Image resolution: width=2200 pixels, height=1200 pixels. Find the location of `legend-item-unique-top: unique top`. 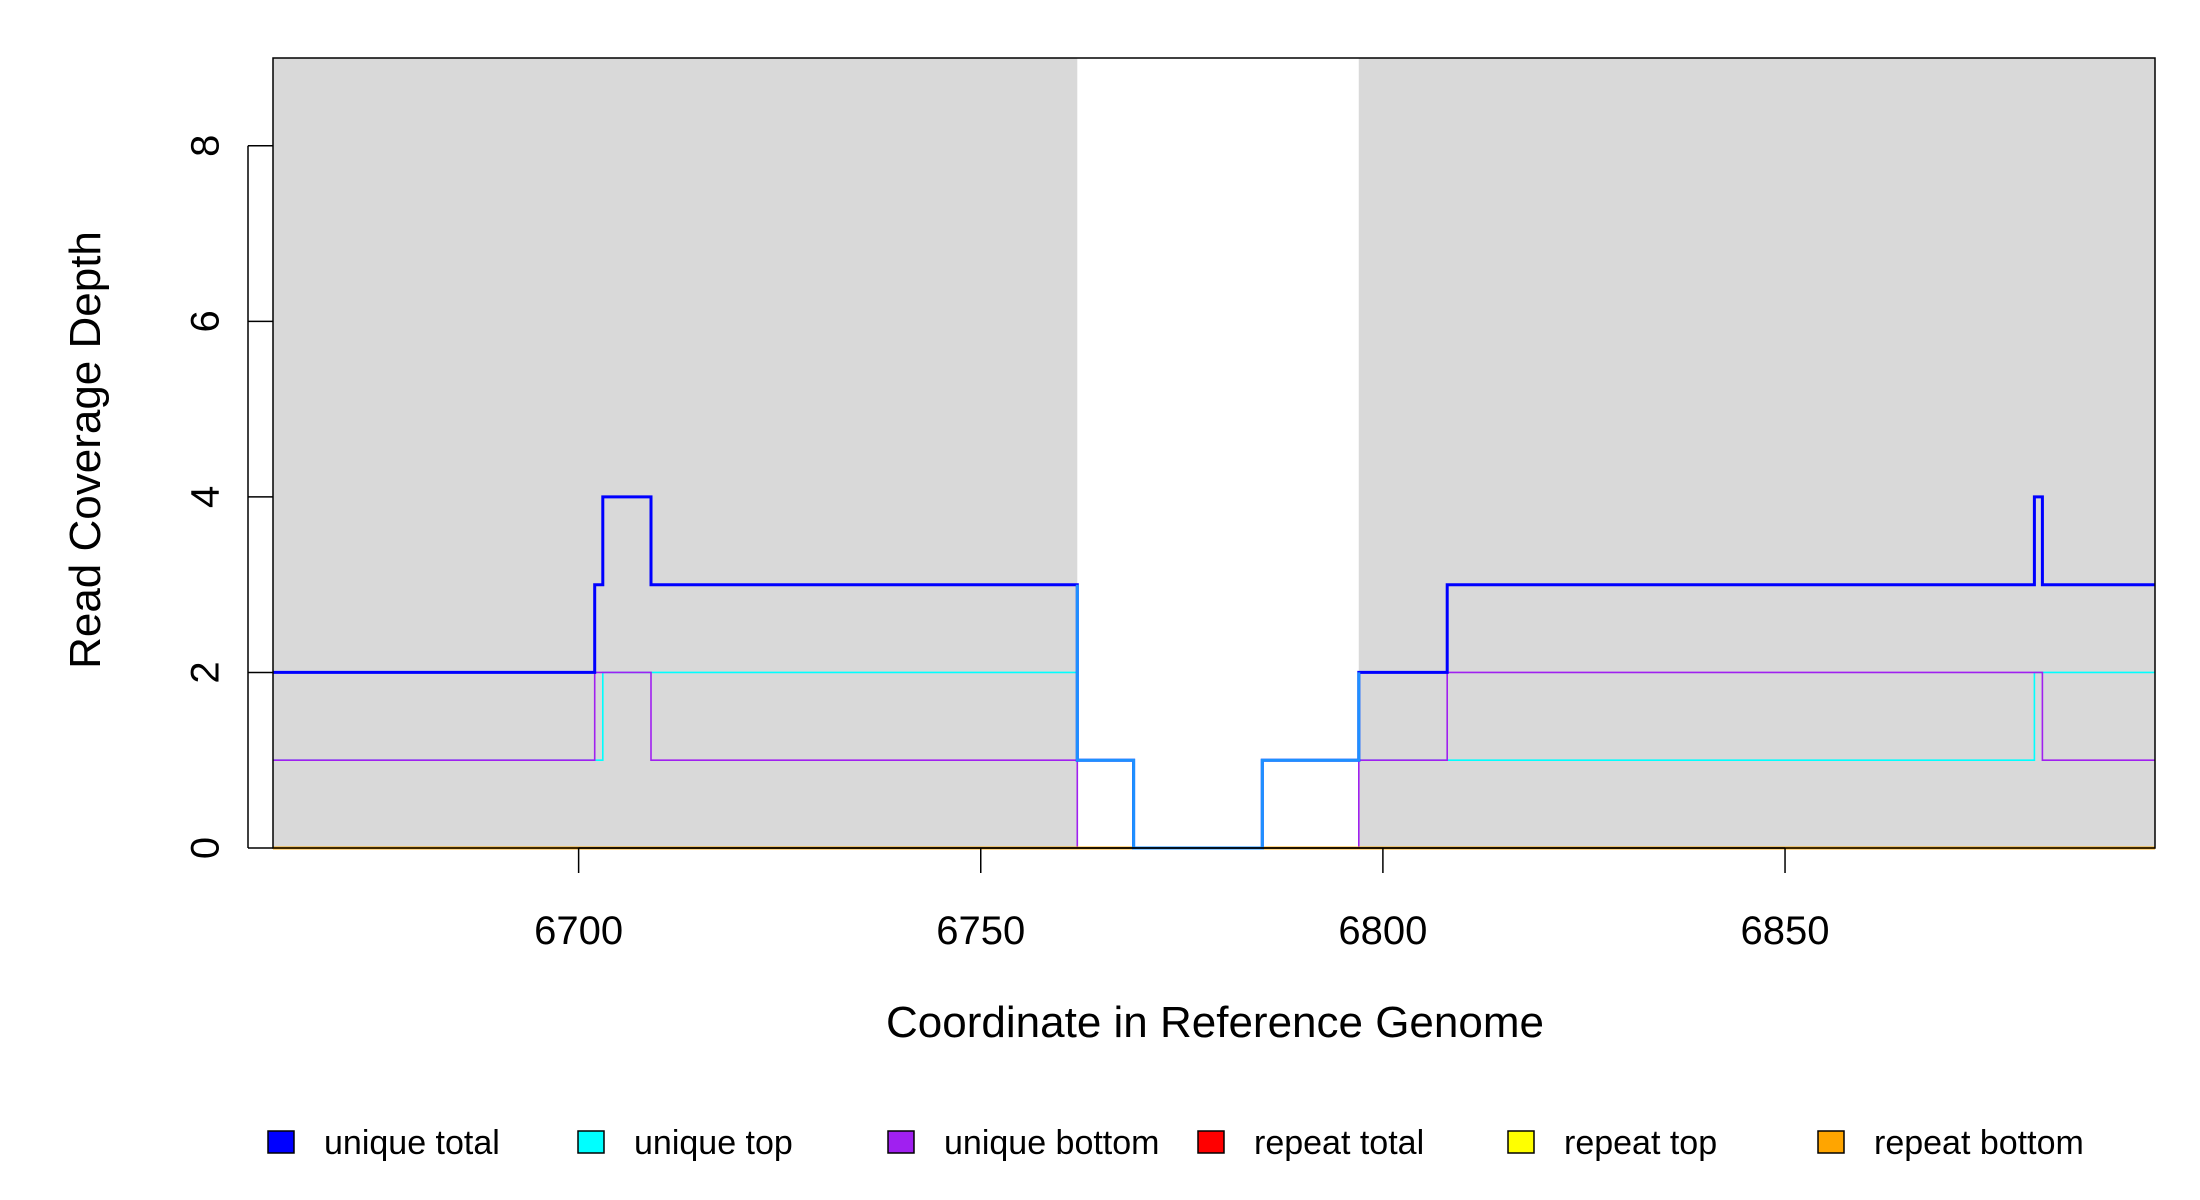

legend-item-unique-top: unique top is located at coordinates (685, 1143).